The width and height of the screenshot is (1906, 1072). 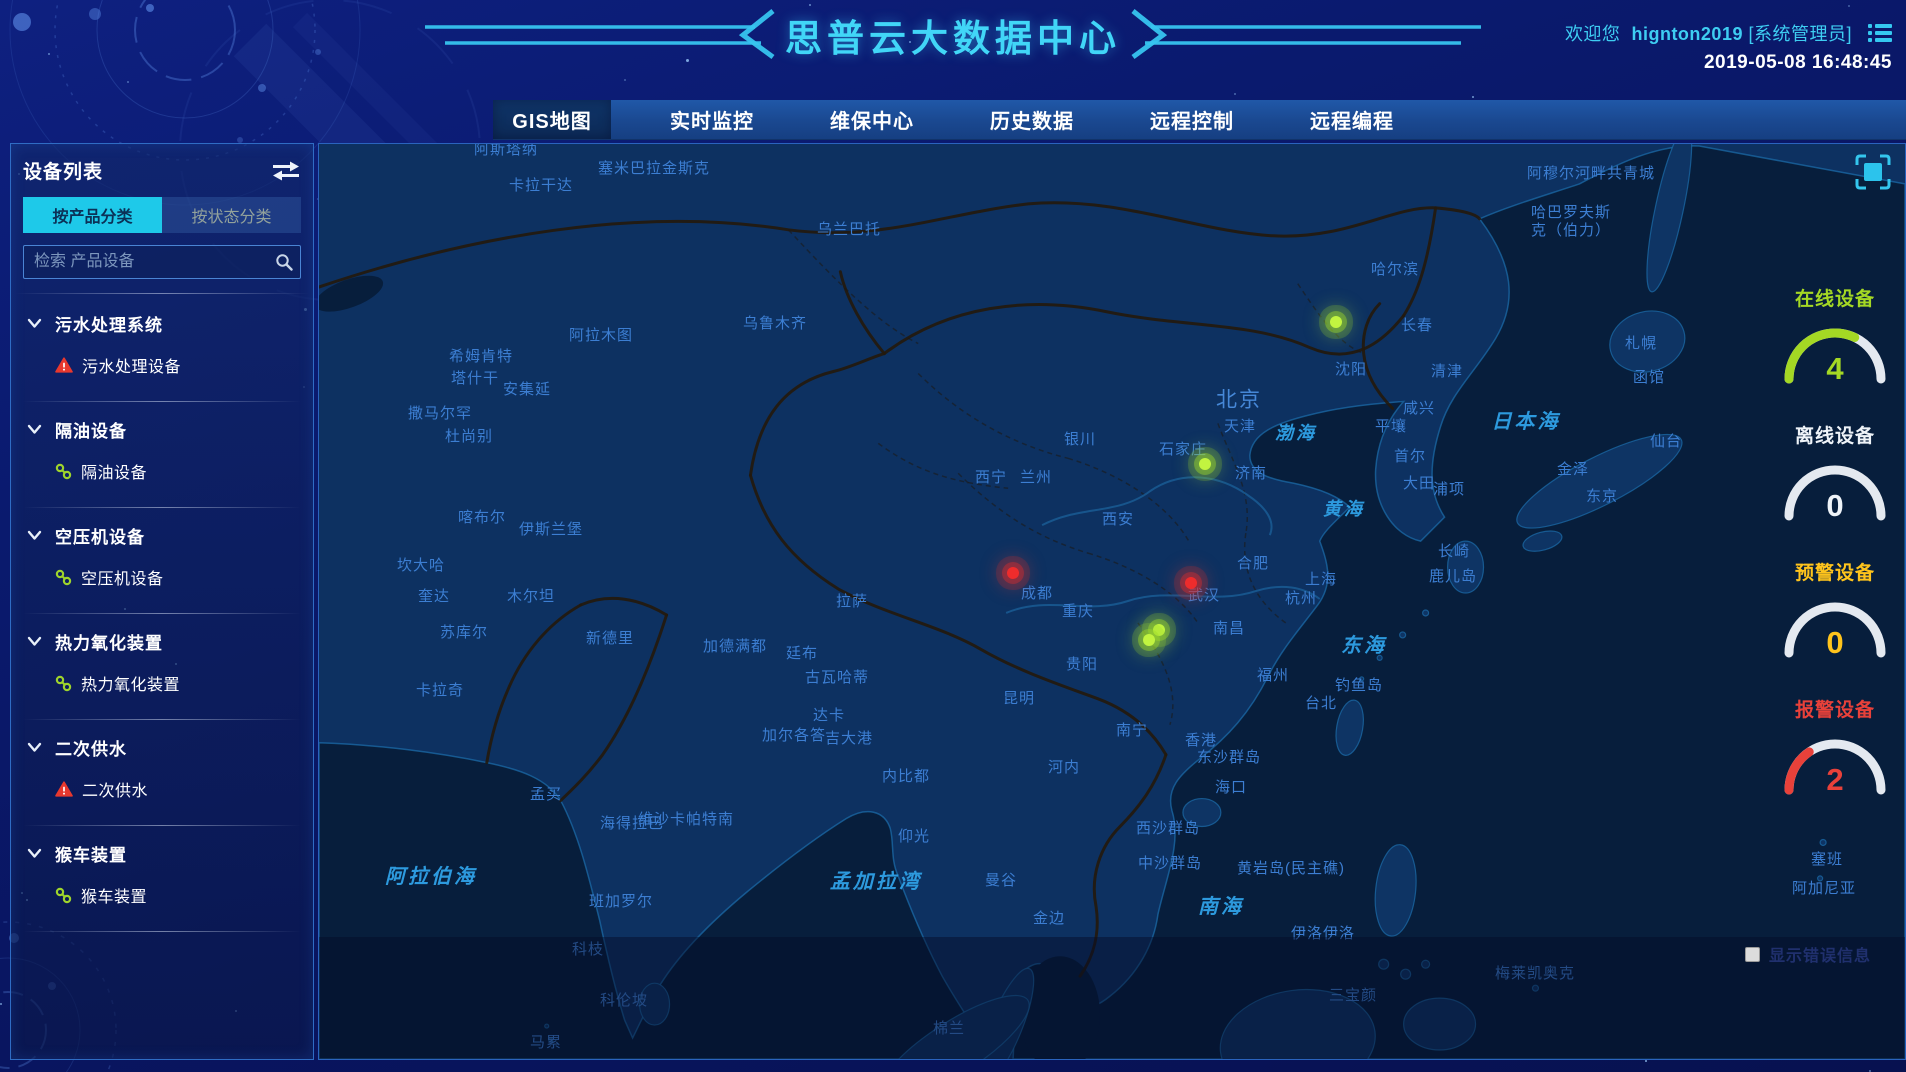 I want to click on group-row-sewage-treatment-system: 污水处理系统, so click(x=162, y=321).